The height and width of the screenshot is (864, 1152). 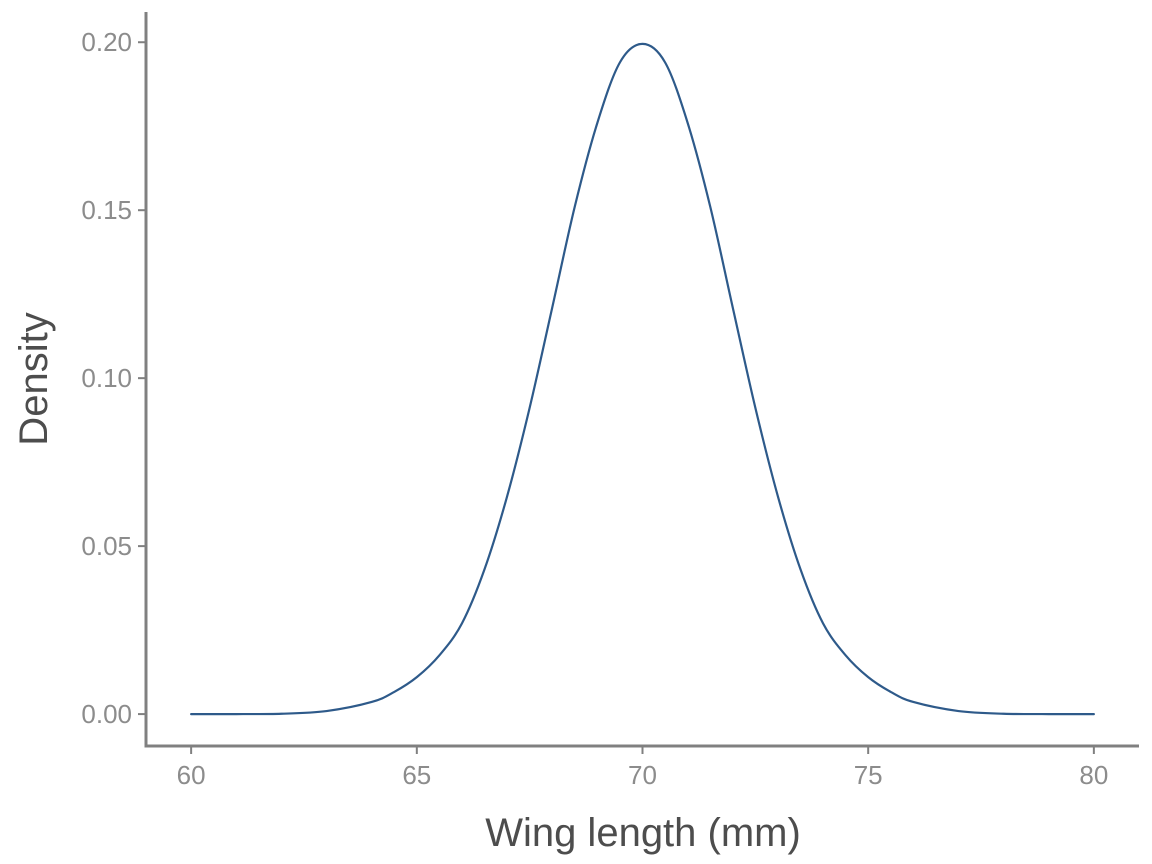 I want to click on y-tick-label: 0.10, so click(x=106, y=378).